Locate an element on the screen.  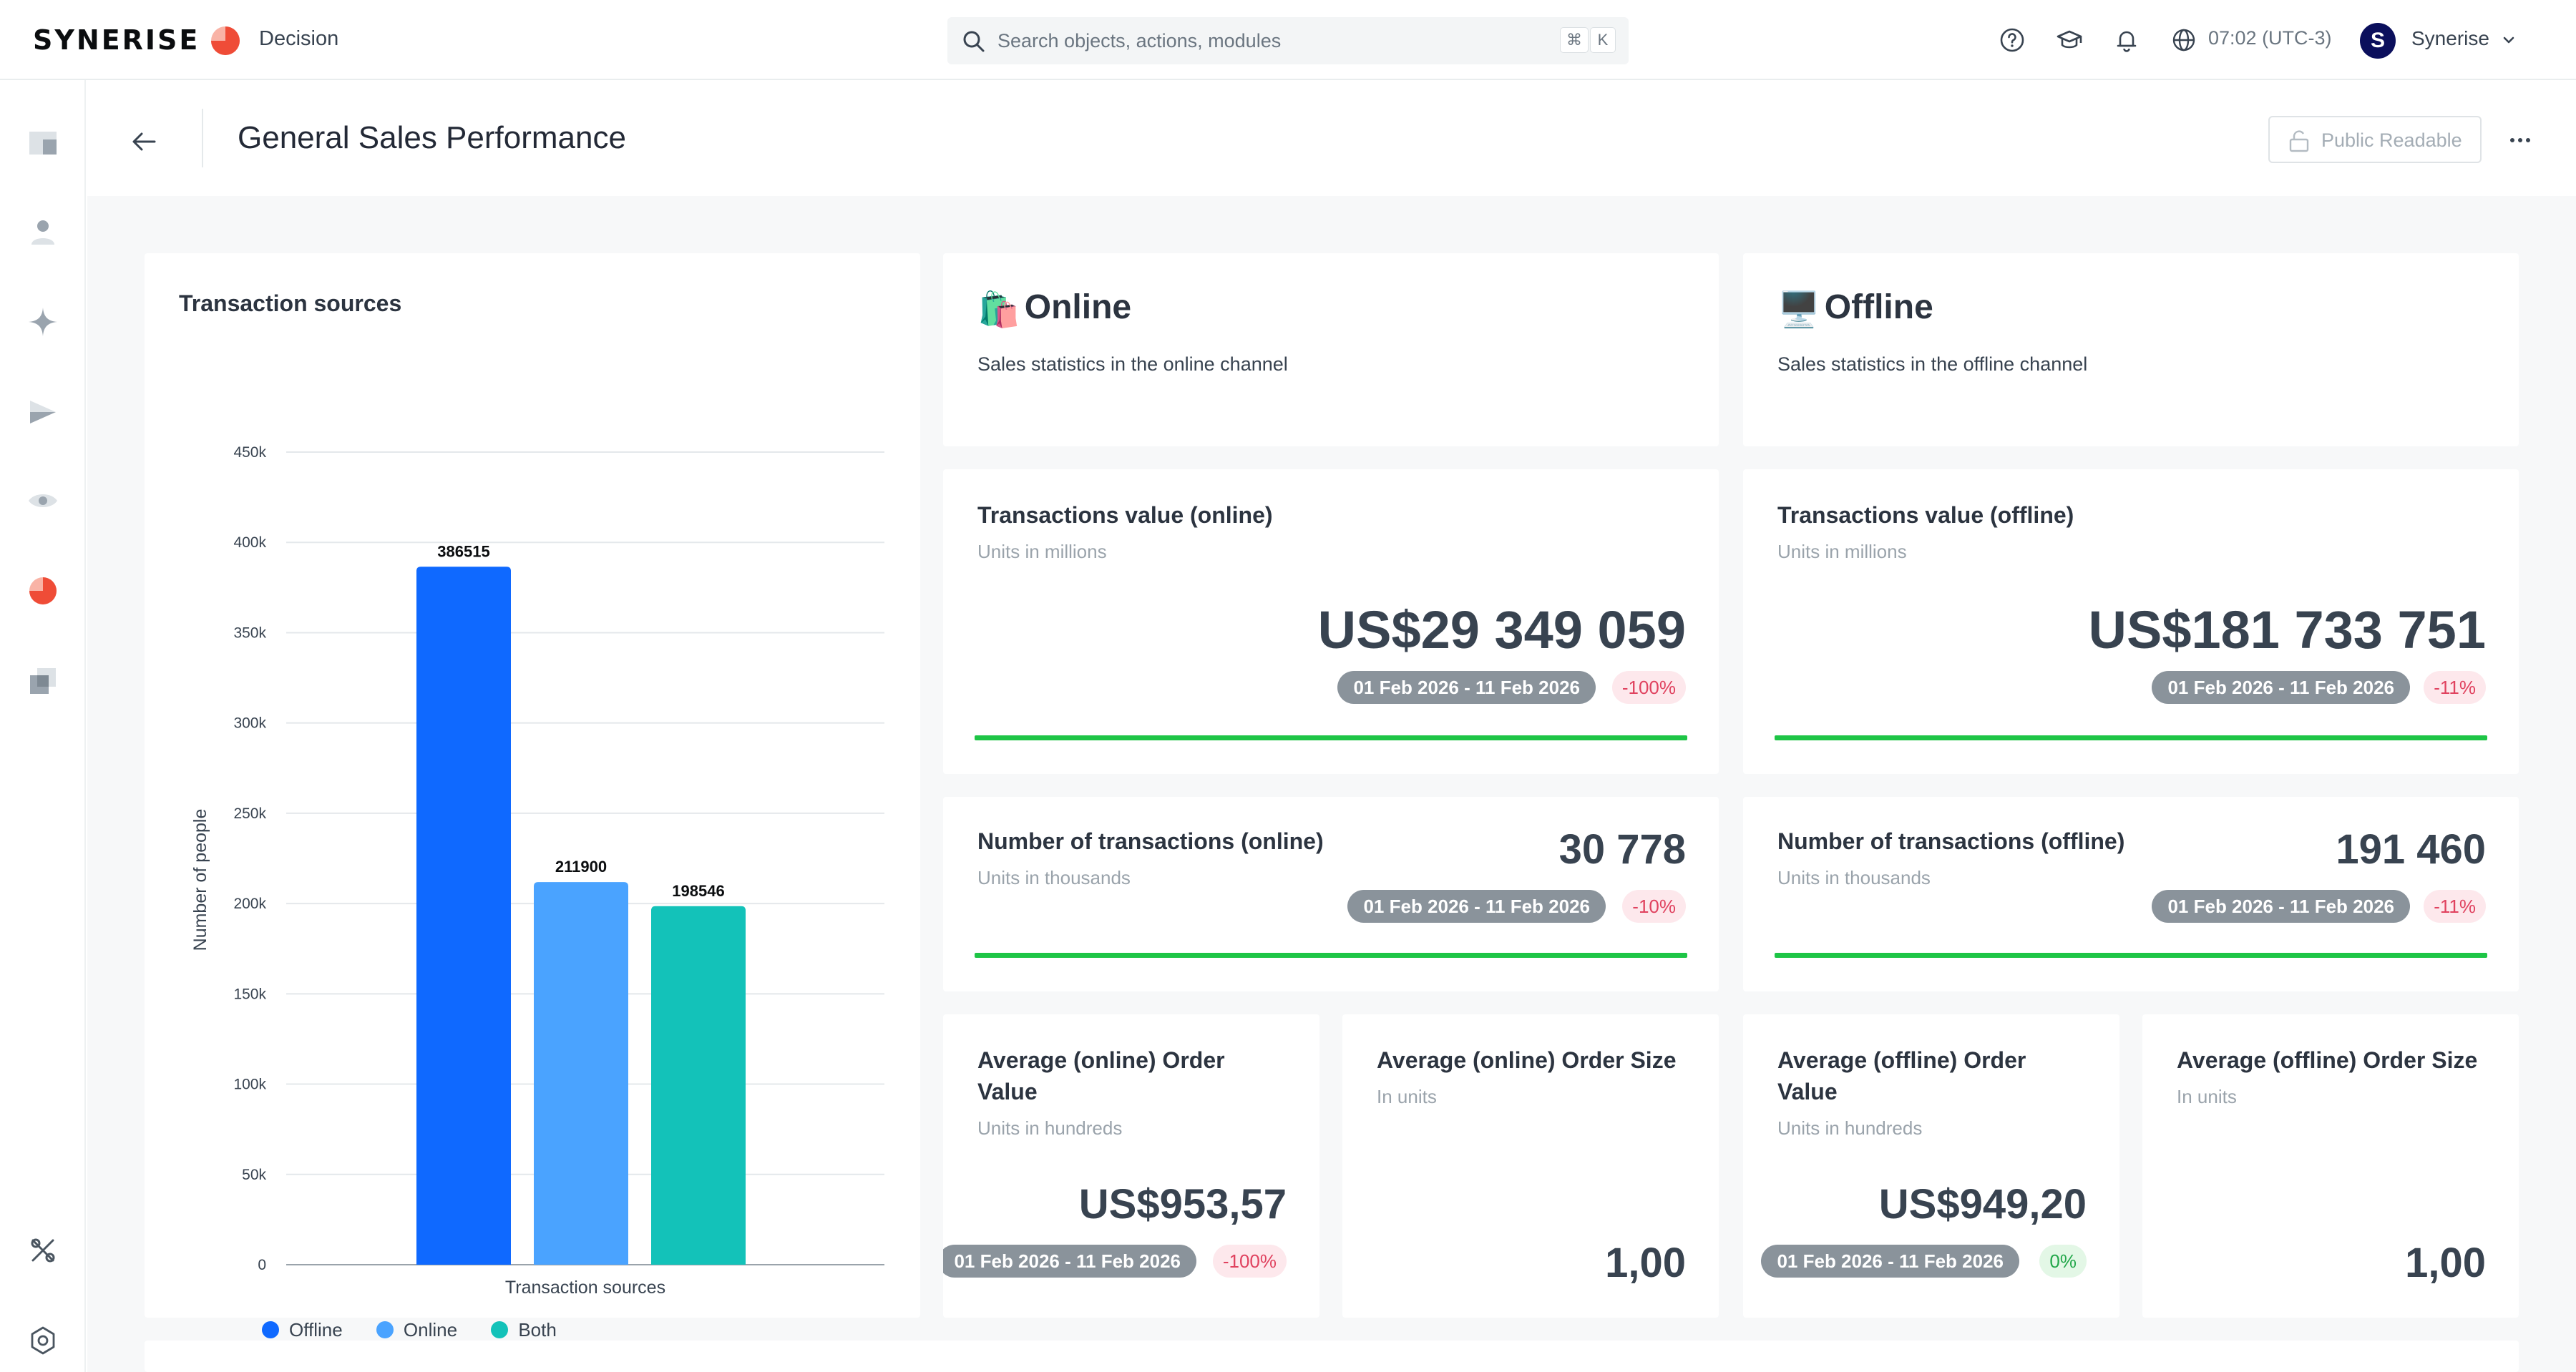
legend-label-offline: Offline is located at coordinates (316, 1330).